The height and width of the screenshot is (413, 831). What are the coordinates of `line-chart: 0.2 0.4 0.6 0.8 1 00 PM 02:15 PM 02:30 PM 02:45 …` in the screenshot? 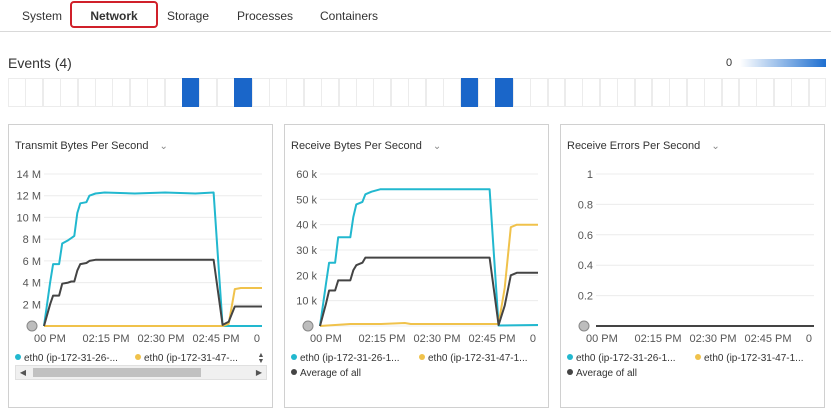 It's located at (696, 257).